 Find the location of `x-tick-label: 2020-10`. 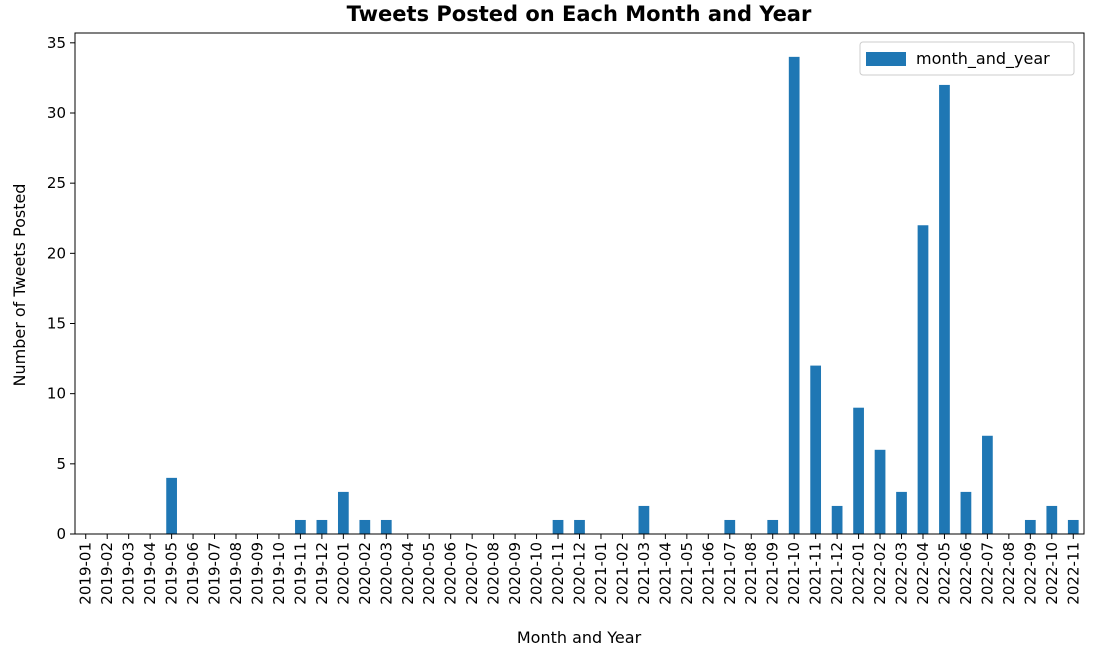

x-tick-label: 2020-10 is located at coordinates (537, 573).